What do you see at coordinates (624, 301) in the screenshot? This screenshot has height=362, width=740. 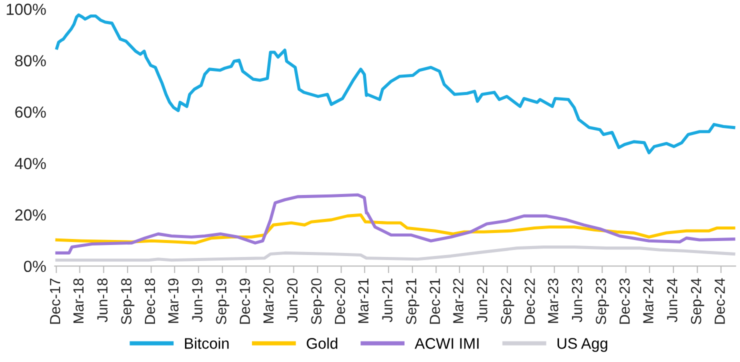 I see `x-tick-label: Dec-23` at bounding box center [624, 301].